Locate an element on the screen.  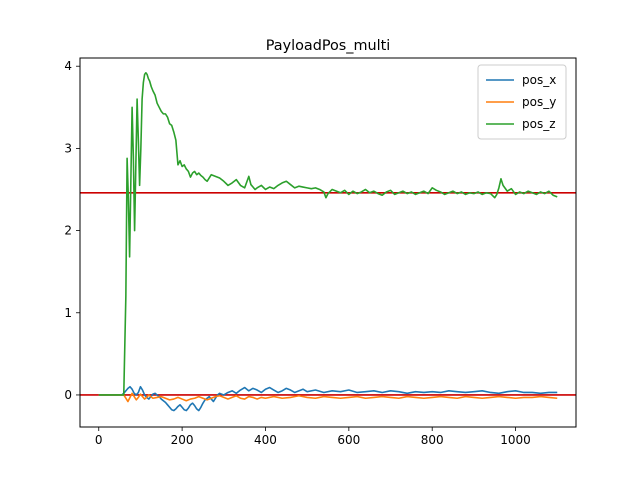
x-tick-label: 1000 is located at coordinates (515, 440).